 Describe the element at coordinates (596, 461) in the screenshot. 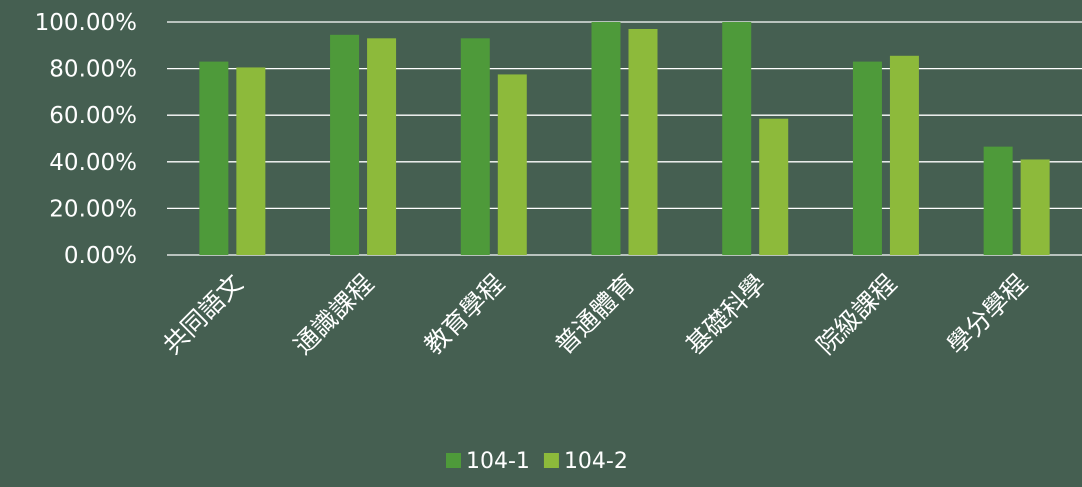

I see `legend-label: 104-2` at that location.